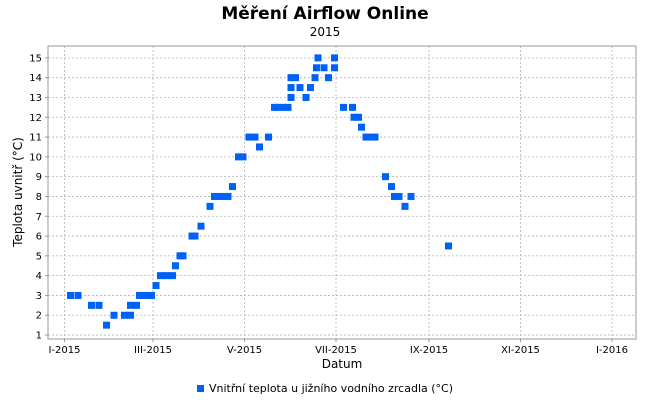  I want to click on y-tick-label: 9, so click(39, 177).